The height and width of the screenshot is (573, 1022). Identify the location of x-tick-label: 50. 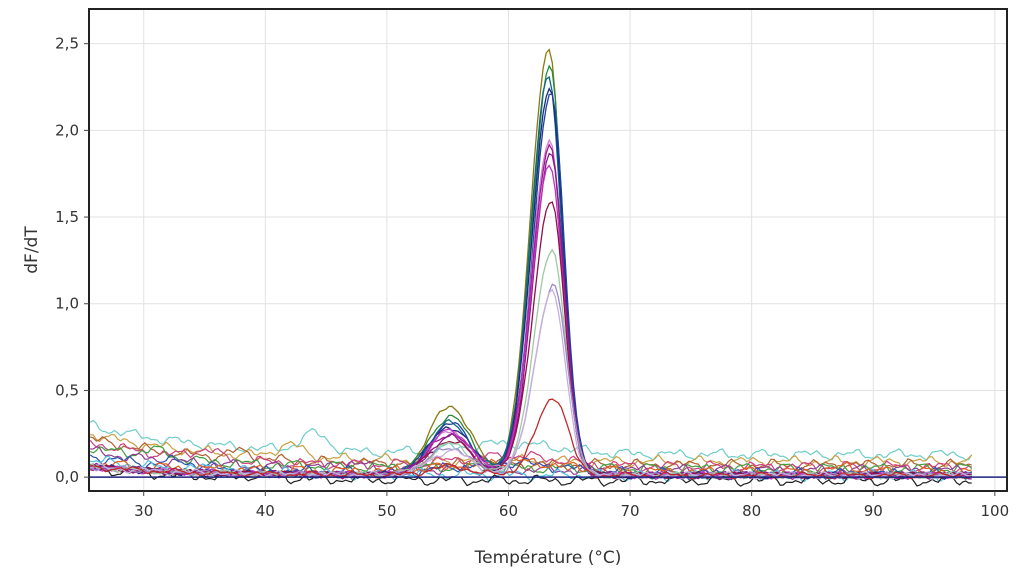
(386, 511).